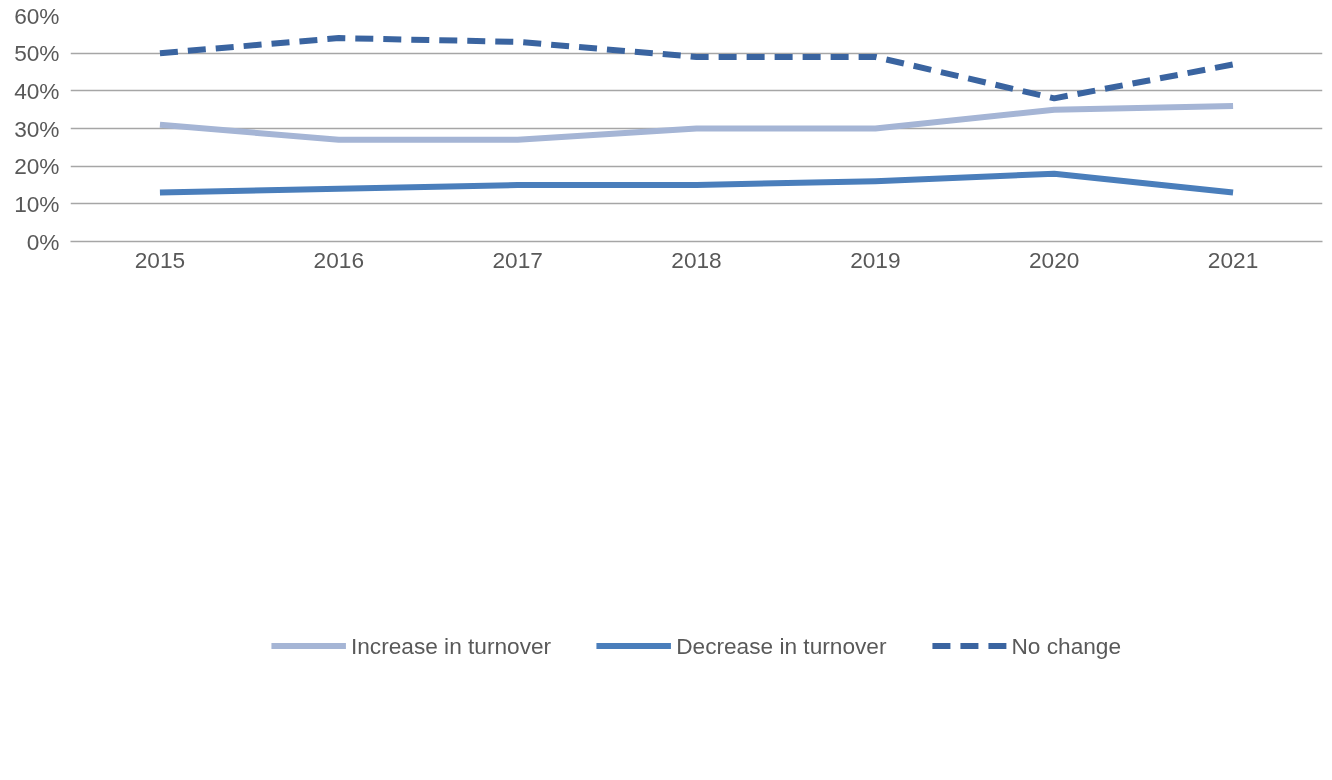  I want to click on x-tick-label: 2017, so click(517, 259).